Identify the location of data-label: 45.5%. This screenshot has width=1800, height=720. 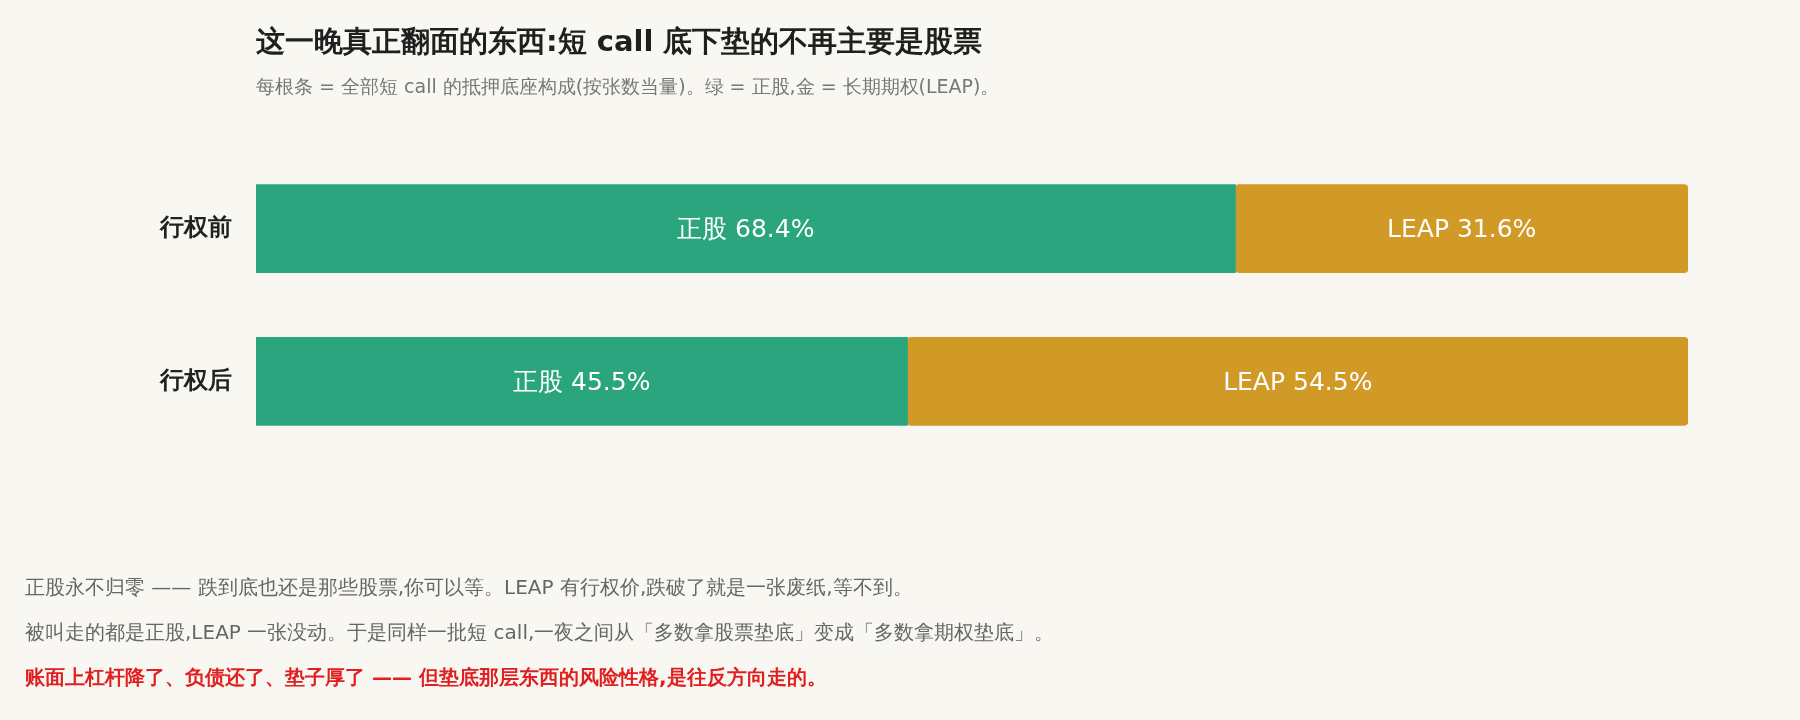
(611, 381).